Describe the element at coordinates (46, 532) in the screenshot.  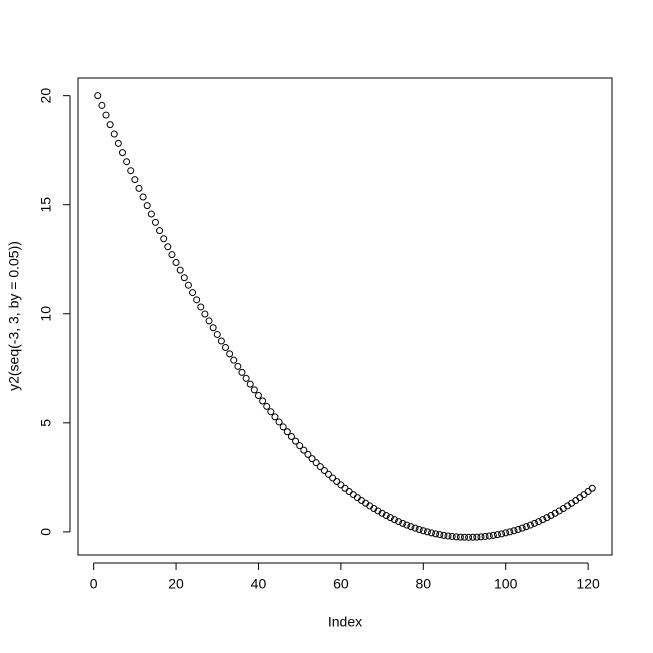
I see `y-tick-label: 0` at that location.